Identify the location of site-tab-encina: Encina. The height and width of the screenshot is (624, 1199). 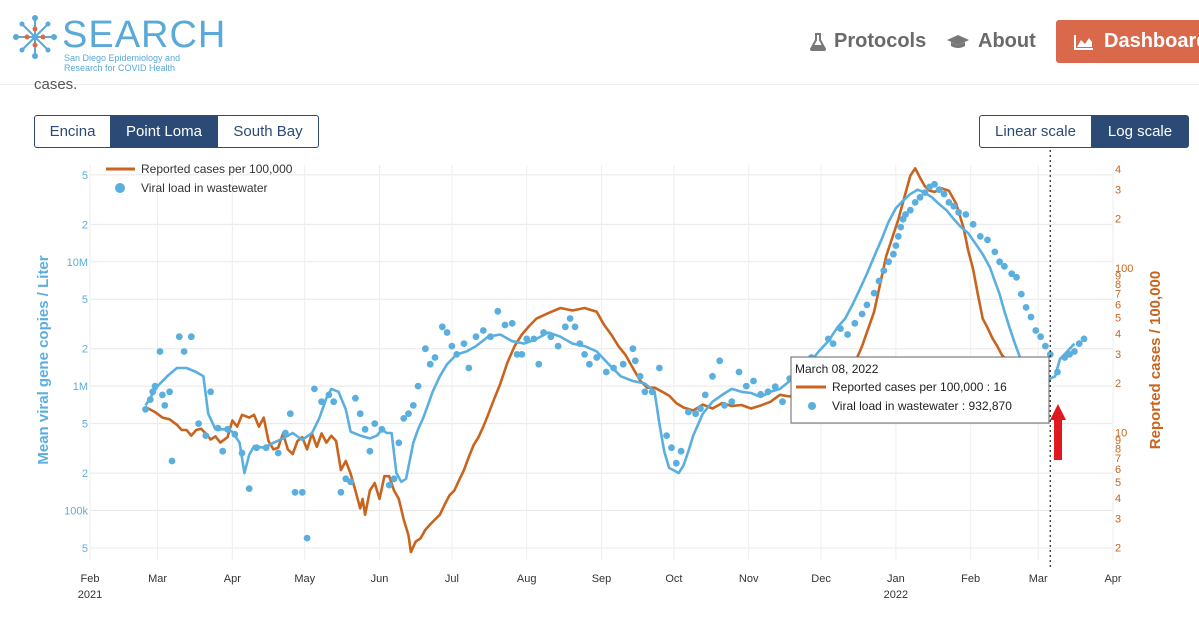
(72, 131).